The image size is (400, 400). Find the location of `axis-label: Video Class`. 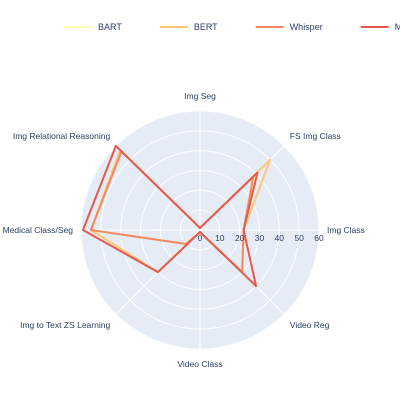

axis-label: Video Class is located at coordinates (199, 364).